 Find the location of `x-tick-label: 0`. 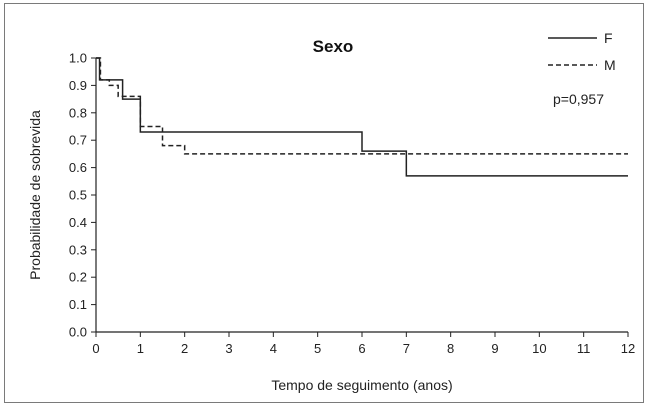

x-tick-label: 0 is located at coordinates (95, 348).